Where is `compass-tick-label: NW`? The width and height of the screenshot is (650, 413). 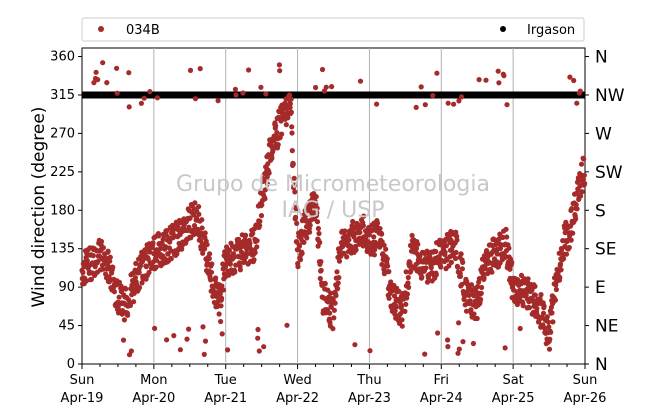 compass-tick-label: NW is located at coordinates (610, 96).